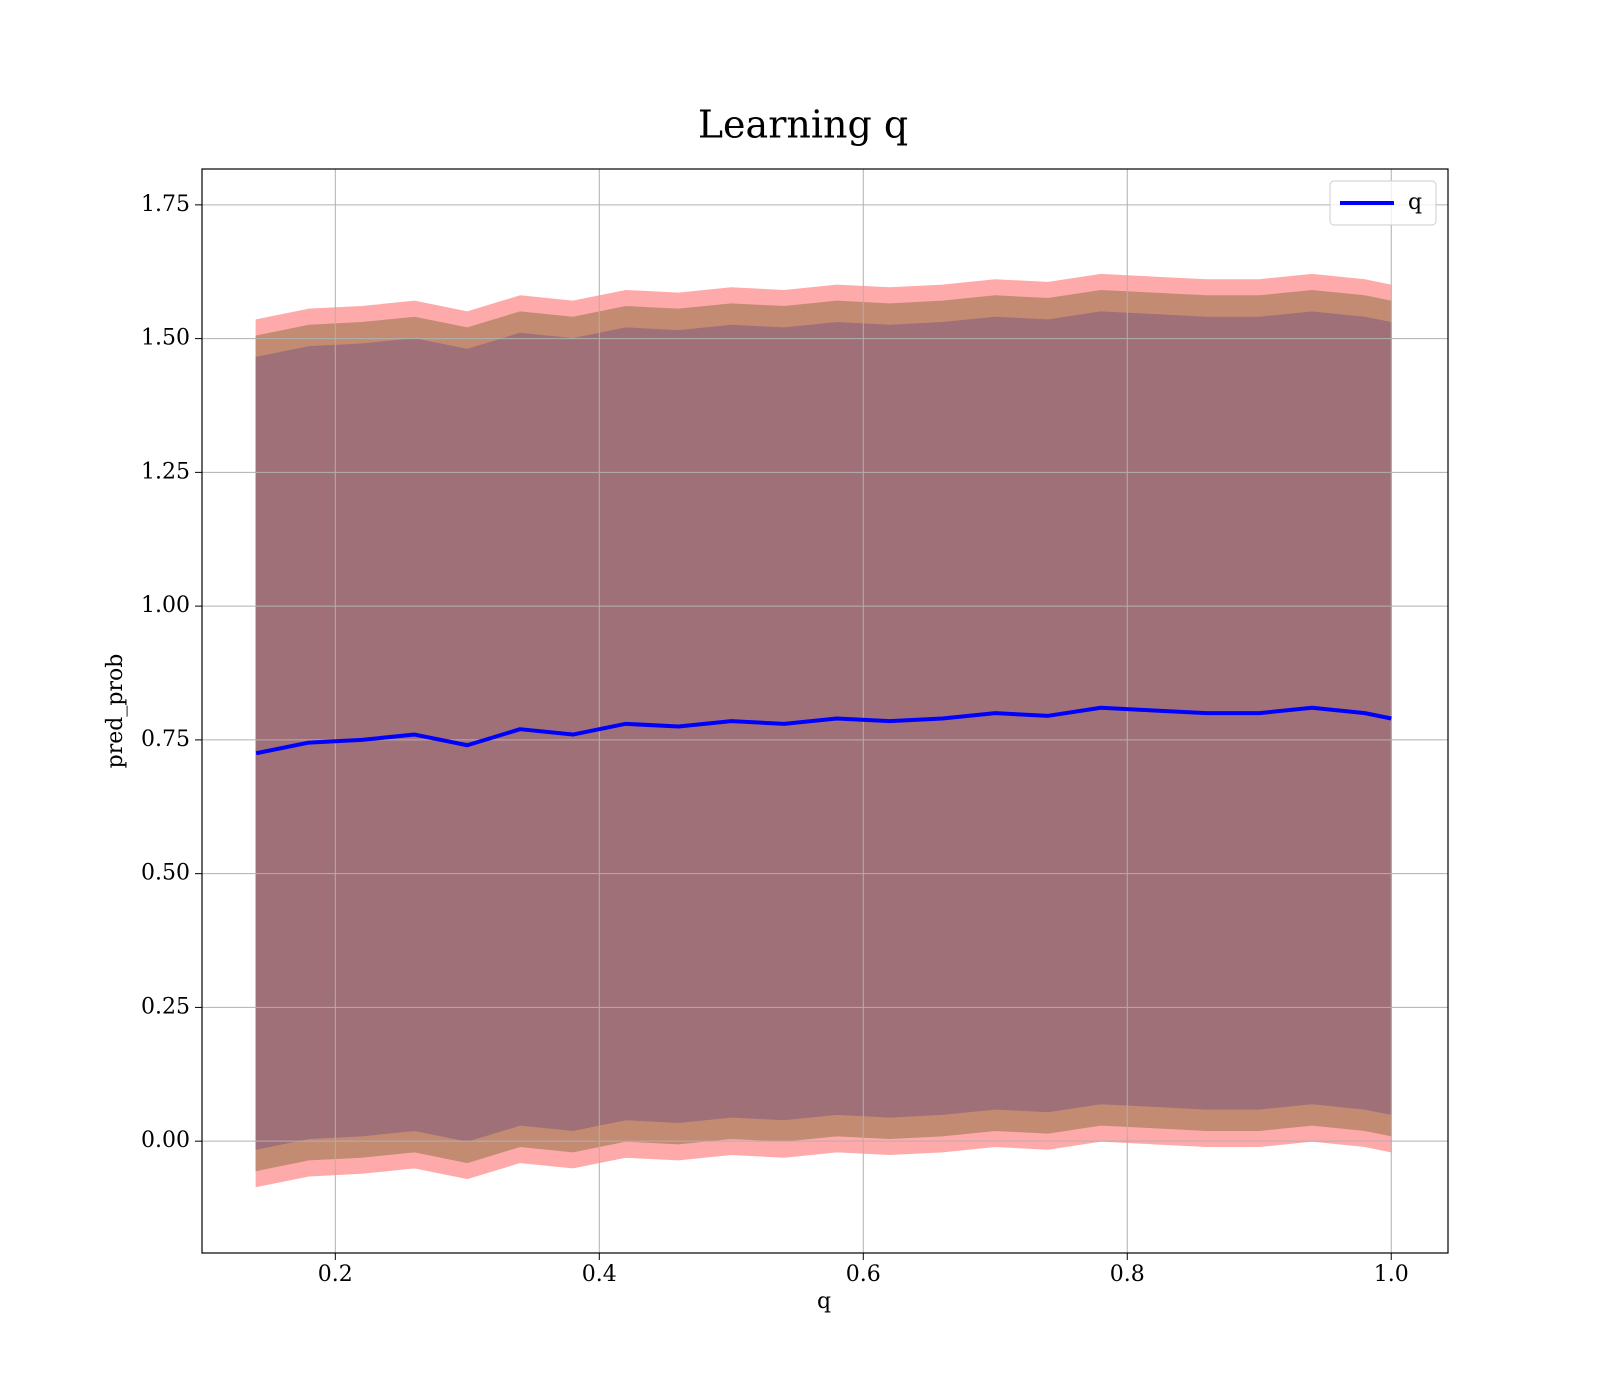  I want to click on line, so click(823, 730).